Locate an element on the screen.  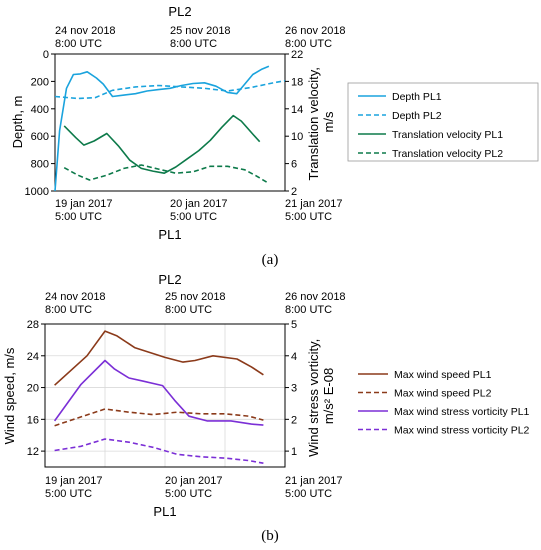
left-axis-label: Wind speed, m/s is located at coordinates (9, 395).